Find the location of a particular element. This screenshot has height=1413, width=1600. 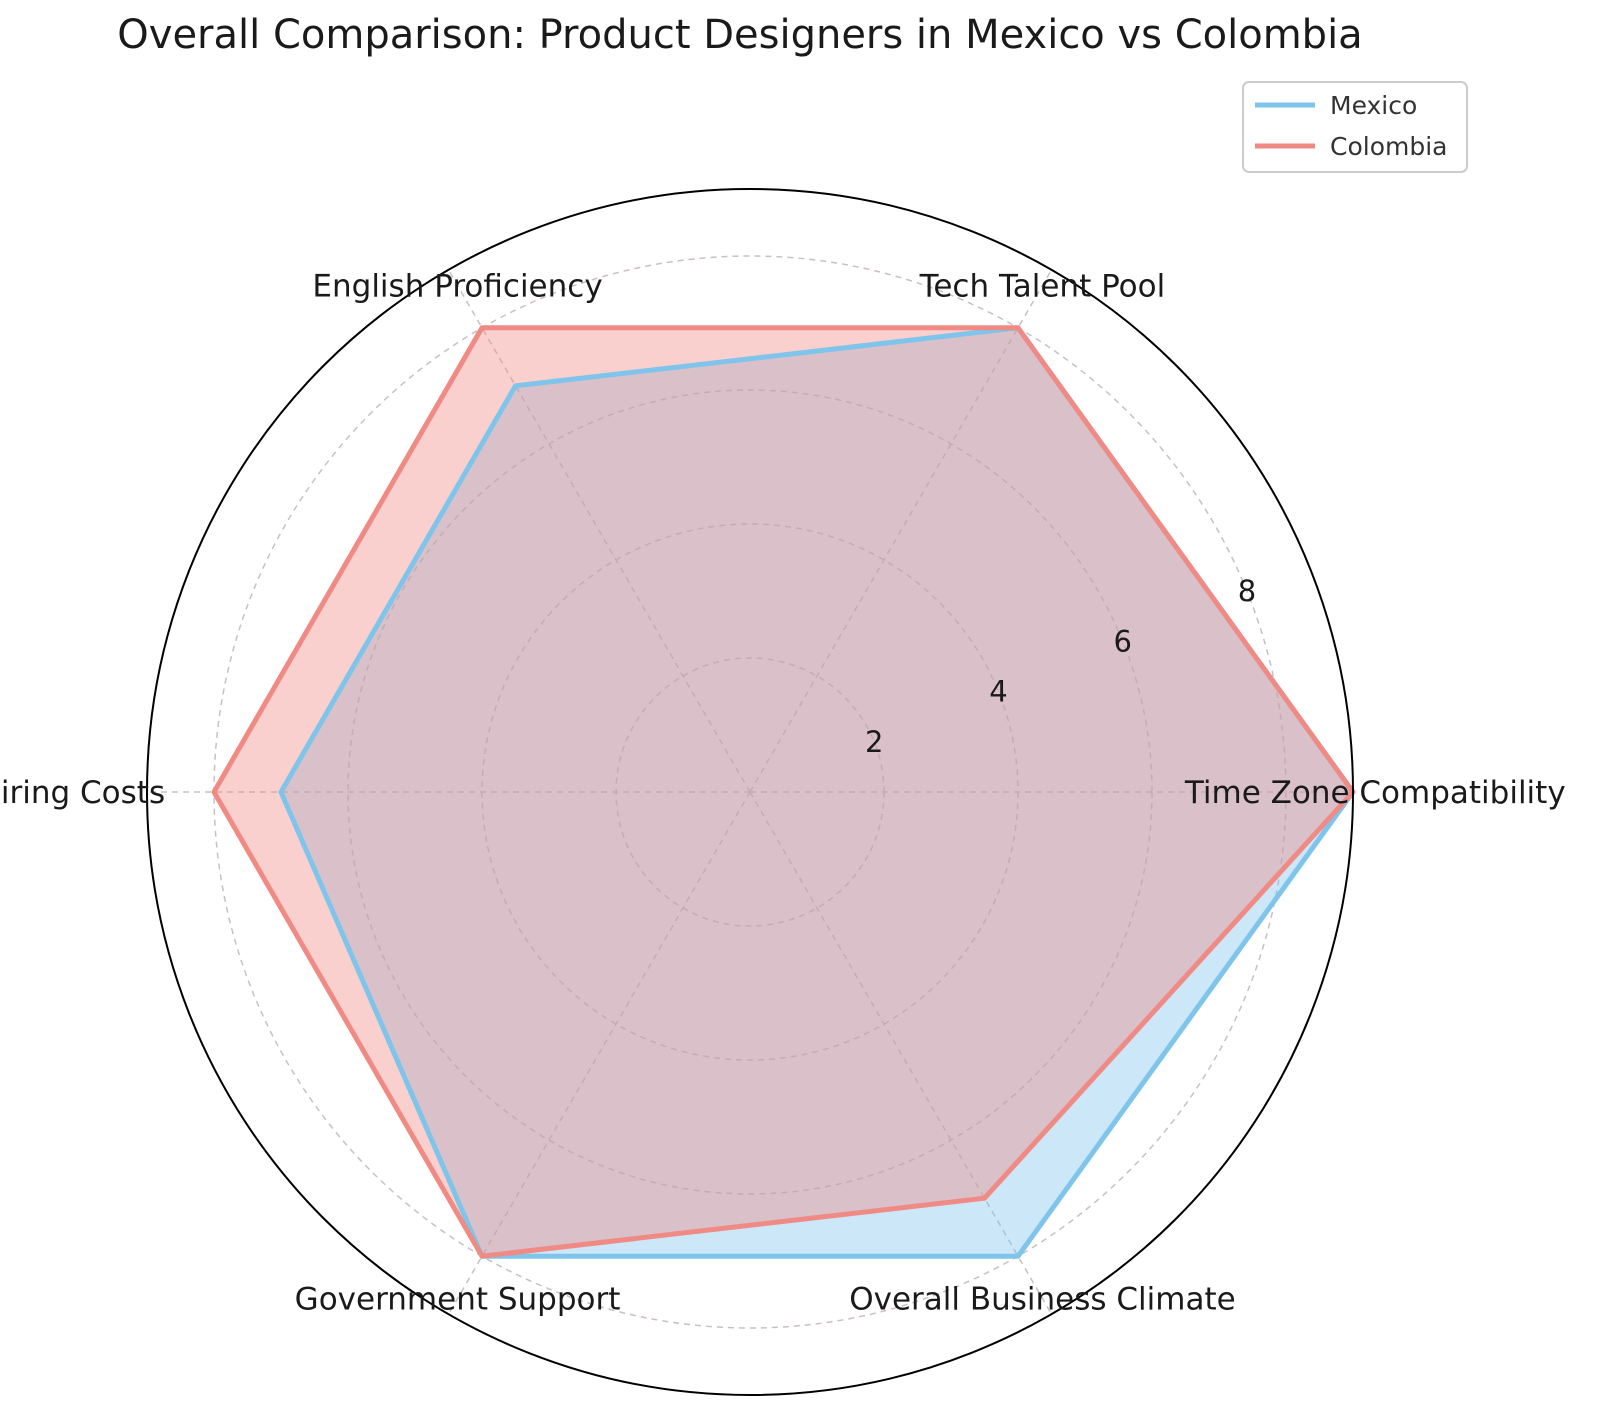

category-label: Overall Business Climate is located at coordinates (1042, 1300).